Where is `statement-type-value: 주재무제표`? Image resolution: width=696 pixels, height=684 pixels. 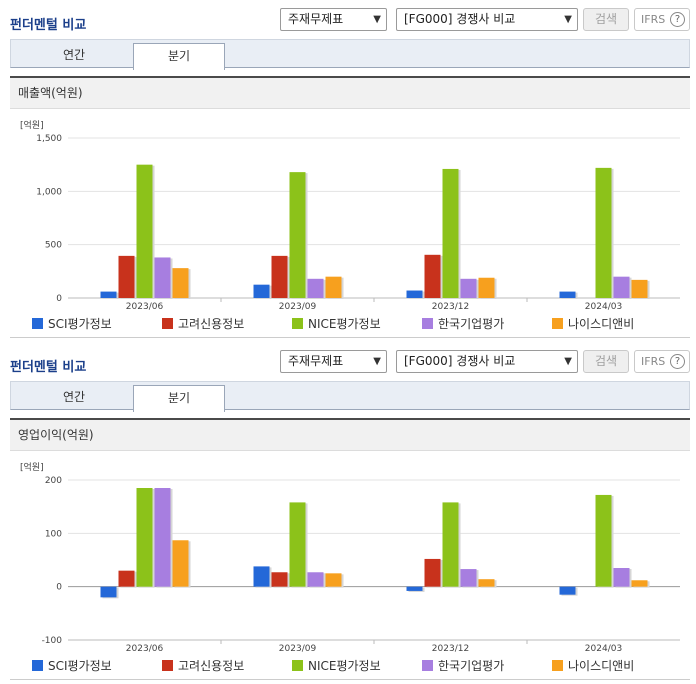
statement-type-value: 주재무제표 is located at coordinates (316, 361).